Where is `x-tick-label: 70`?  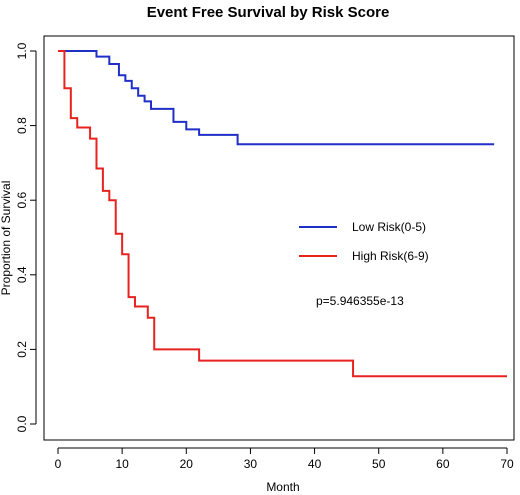 x-tick-label: 70 is located at coordinates (507, 464).